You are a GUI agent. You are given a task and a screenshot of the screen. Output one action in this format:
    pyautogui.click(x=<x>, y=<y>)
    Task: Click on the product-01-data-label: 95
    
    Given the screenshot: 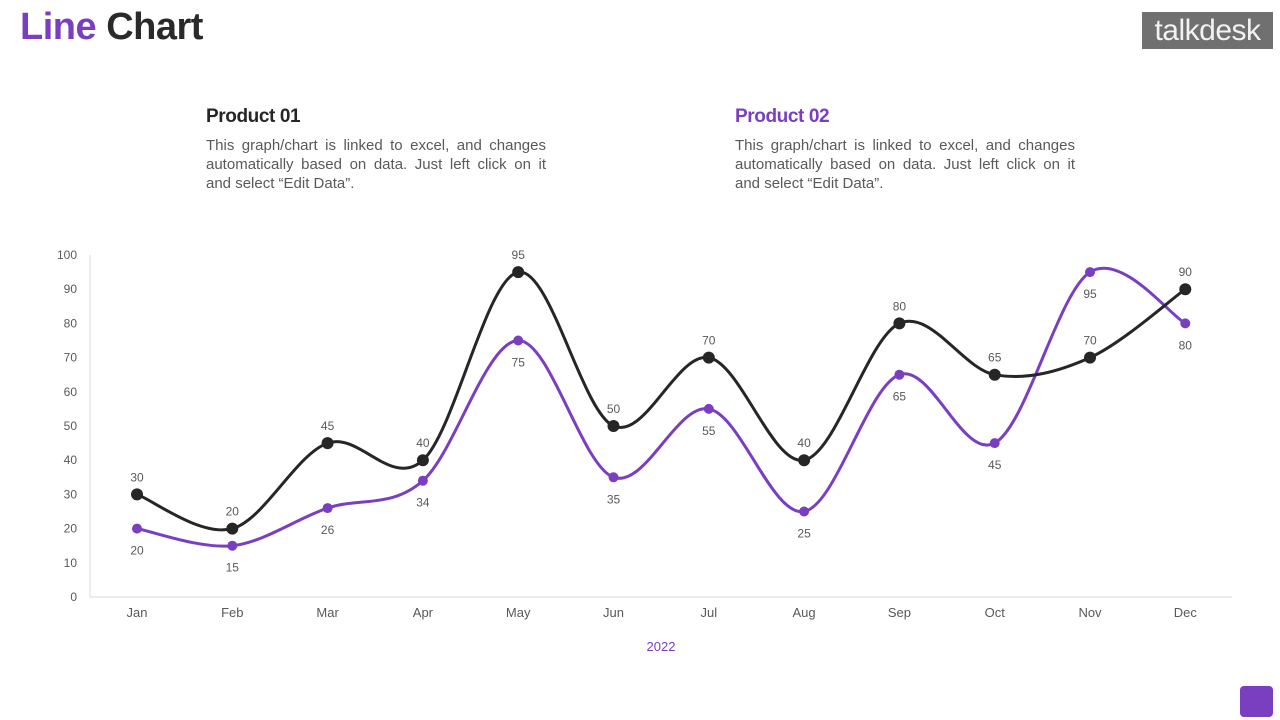 What is the action you would take?
    pyautogui.click(x=519, y=255)
    